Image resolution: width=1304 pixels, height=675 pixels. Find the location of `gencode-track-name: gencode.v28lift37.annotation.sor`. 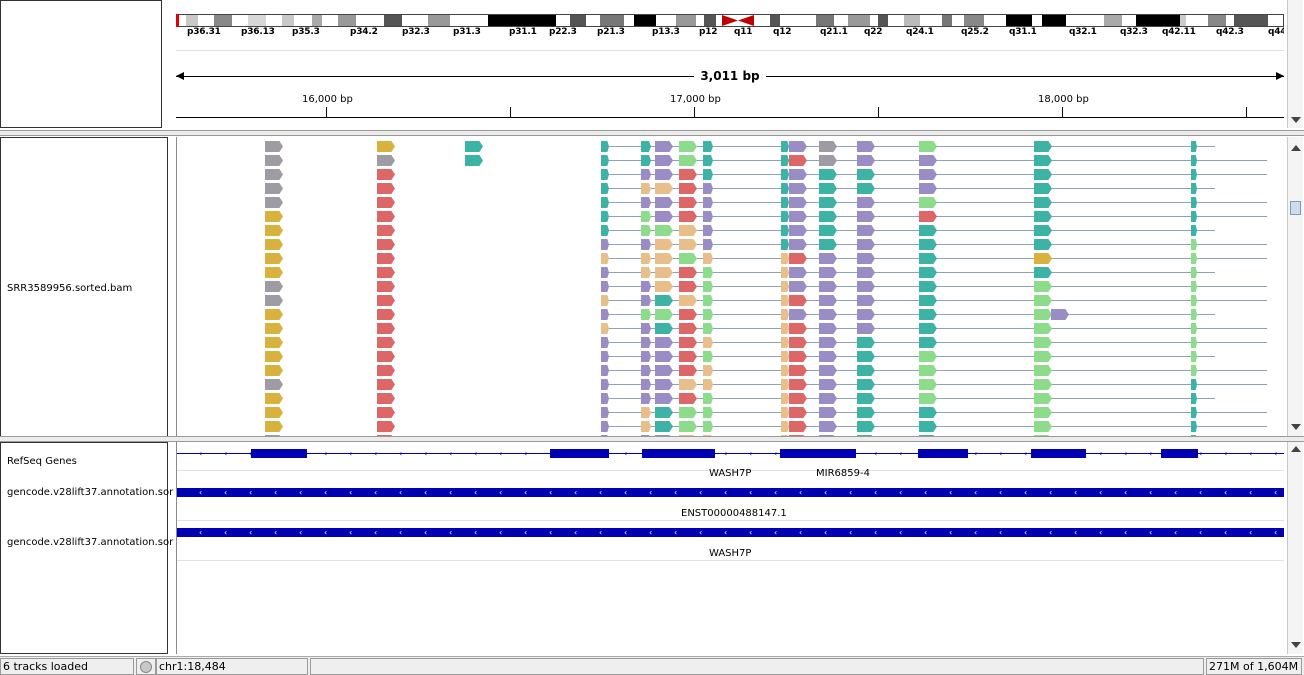

gencode-track-name: gencode.v28lift37.annotation.sor is located at coordinates (90, 542).